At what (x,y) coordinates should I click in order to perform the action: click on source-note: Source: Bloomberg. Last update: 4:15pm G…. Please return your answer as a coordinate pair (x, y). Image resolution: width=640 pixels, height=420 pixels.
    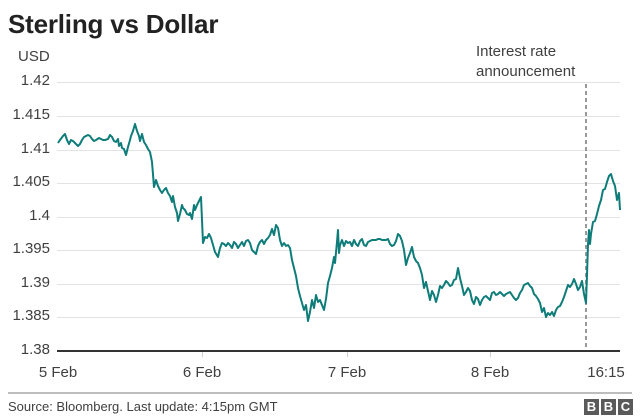
    Looking at the image, I should click on (143, 406).